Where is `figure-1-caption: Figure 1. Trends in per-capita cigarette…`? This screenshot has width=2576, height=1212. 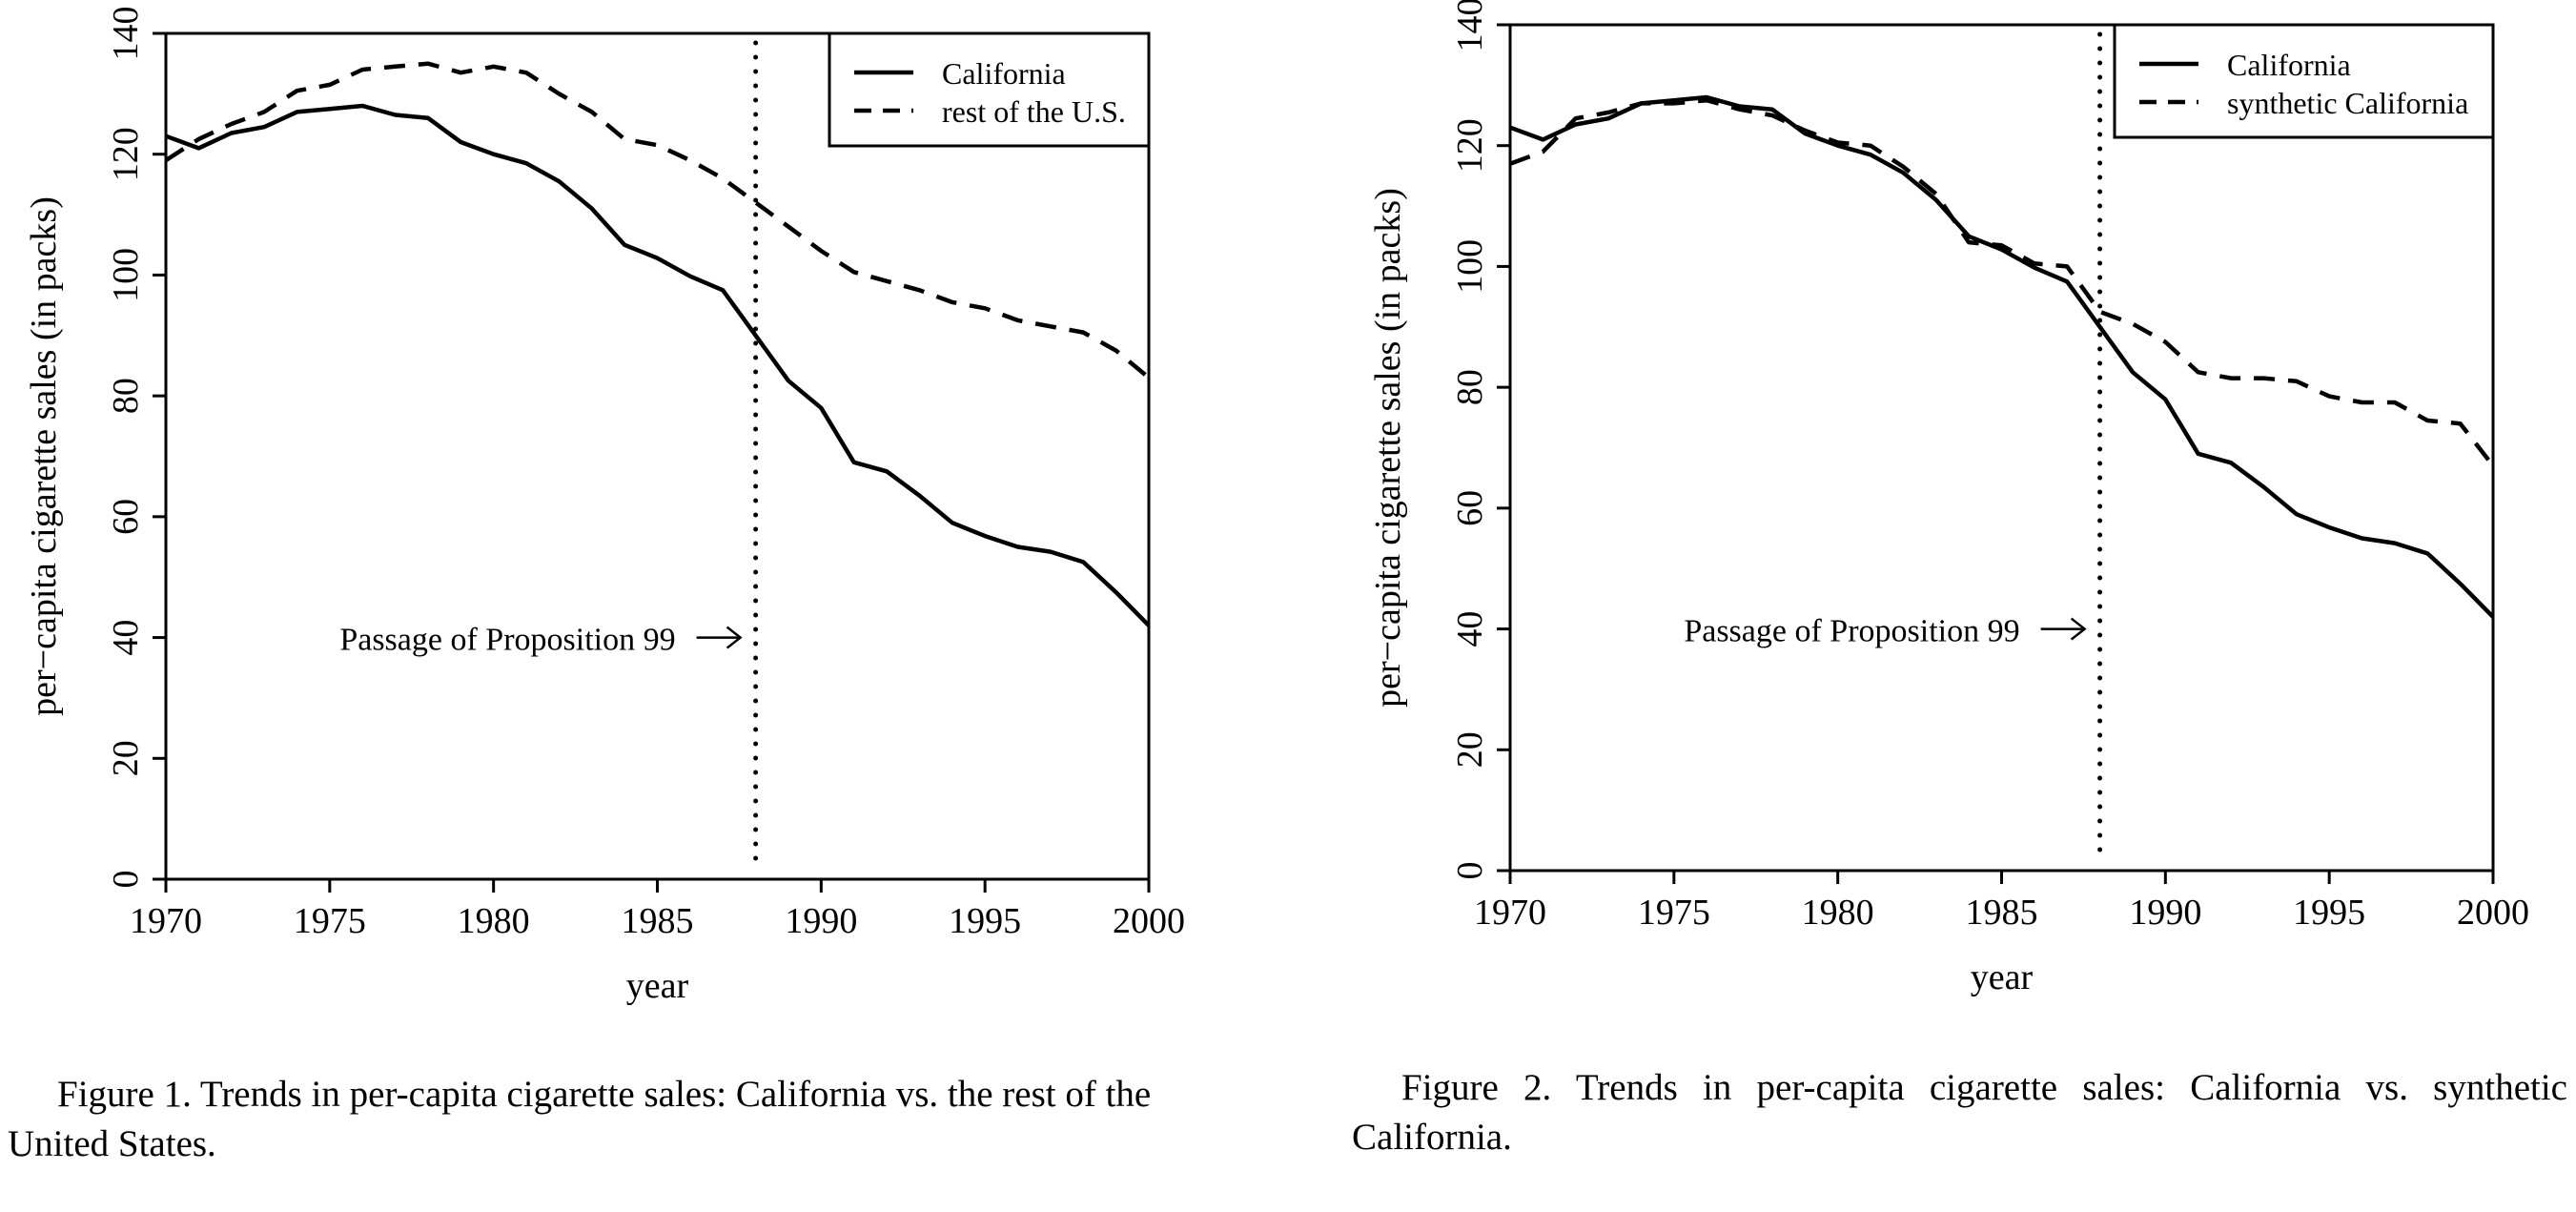 figure-1-caption: Figure 1. Trends in per-capita cigarette… is located at coordinates (580, 1119).